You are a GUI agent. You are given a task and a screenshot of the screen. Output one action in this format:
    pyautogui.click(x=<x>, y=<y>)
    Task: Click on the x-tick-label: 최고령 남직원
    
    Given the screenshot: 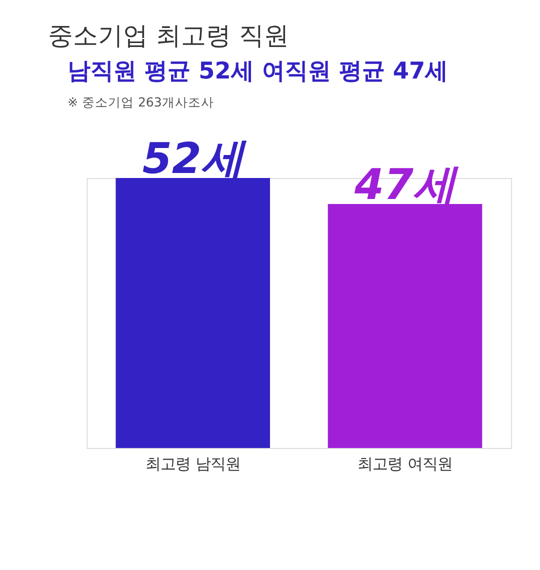 What is the action you would take?
    pyautogui.click(x=192, y=463)
    